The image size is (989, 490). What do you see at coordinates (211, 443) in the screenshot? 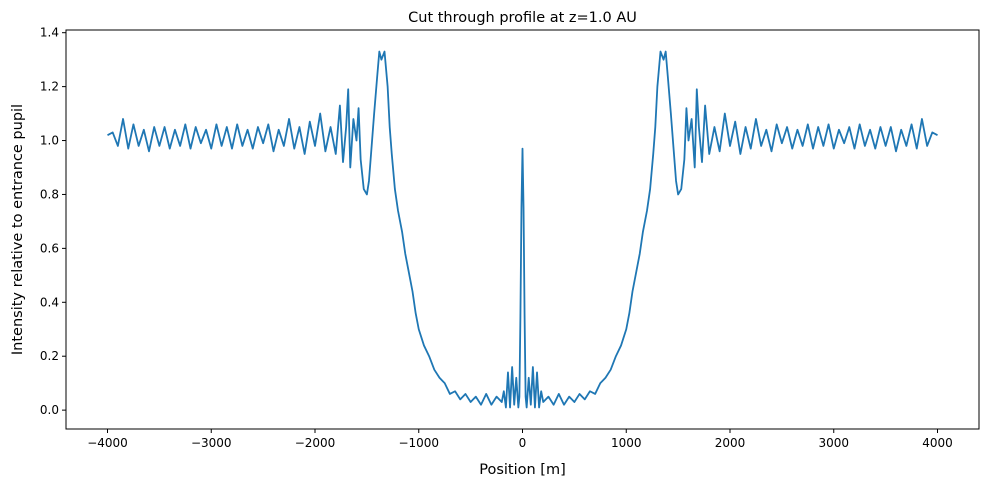
I see `x-tick-label: −3000` at bounding box center [211, 443].